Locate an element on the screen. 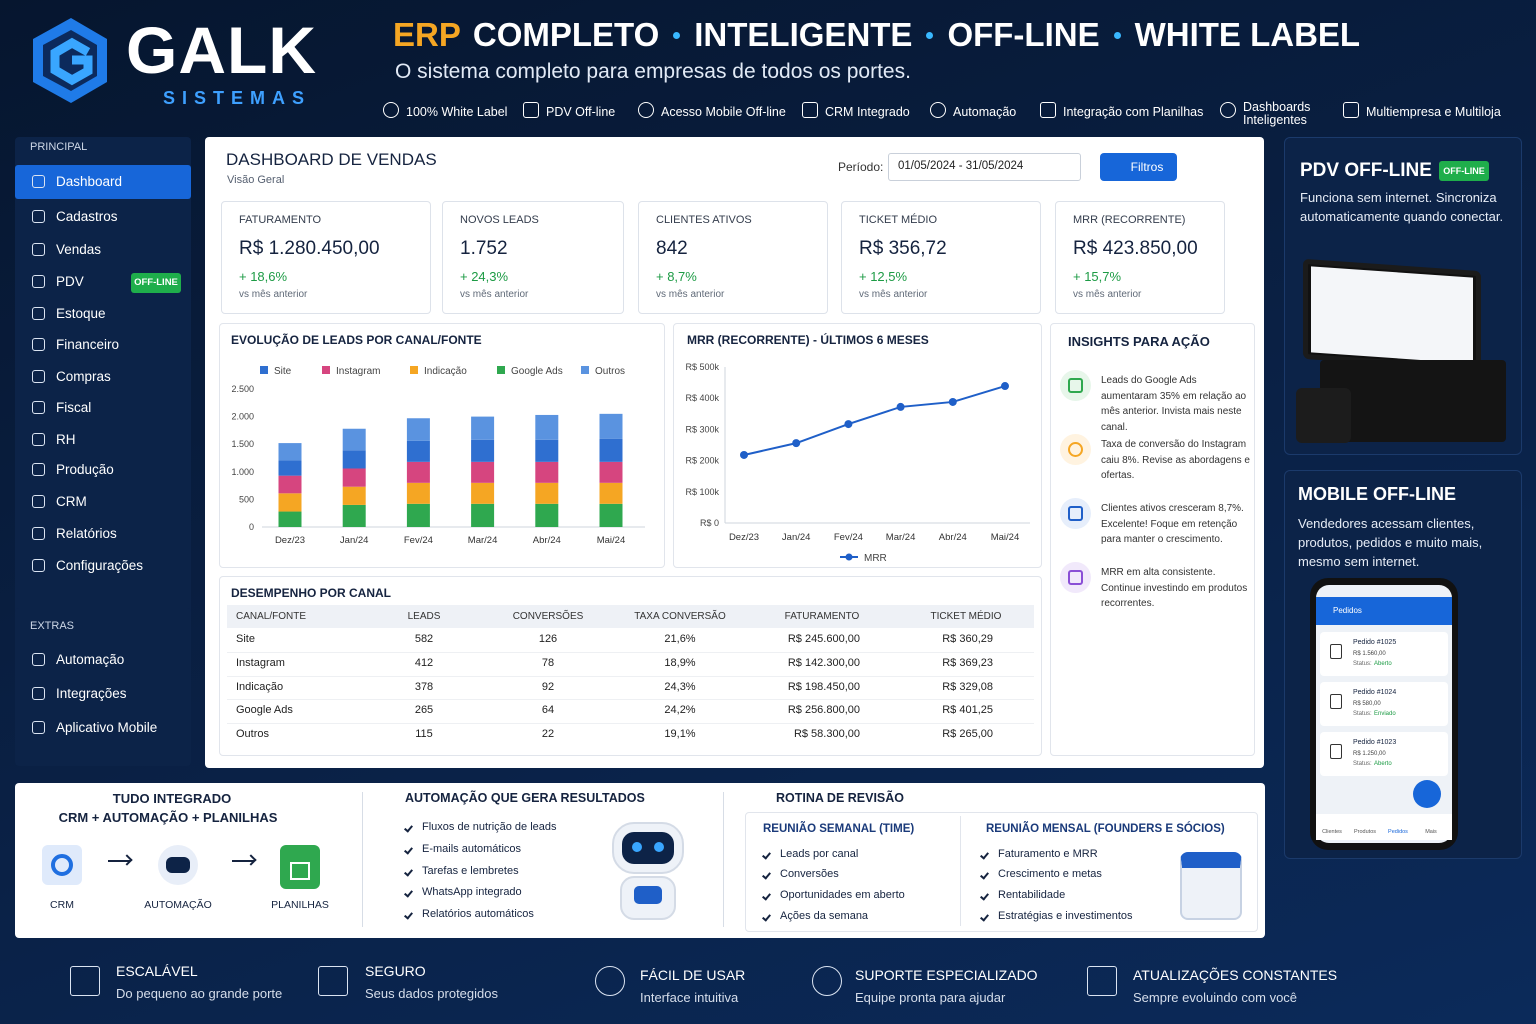 Image resolution: width=1536 pixels, height=1024 pixels. review-item: Estratégias e investimentos is located at coordinates (1065, 916).